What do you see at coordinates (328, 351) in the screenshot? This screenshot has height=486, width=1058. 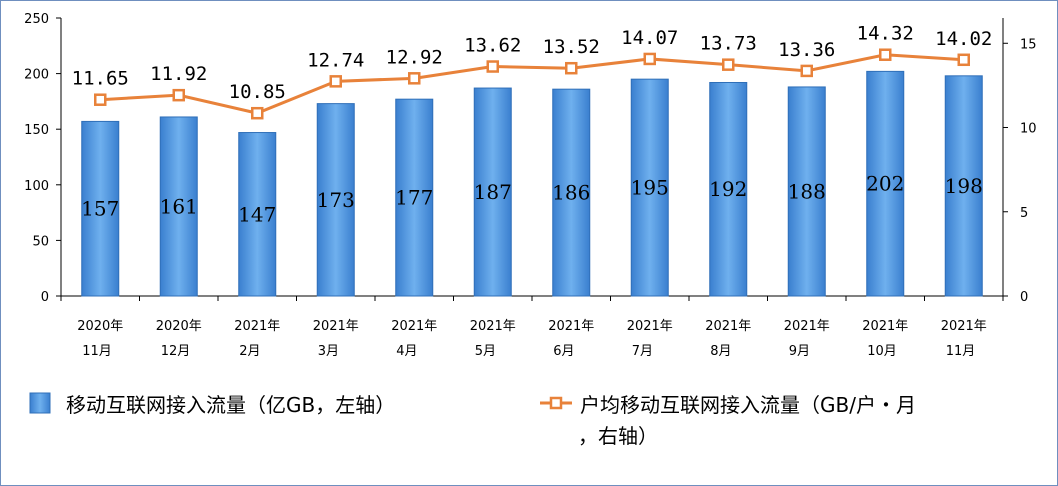 I see `x-tick-label-month: 3月` at bounding box center [328, 351].